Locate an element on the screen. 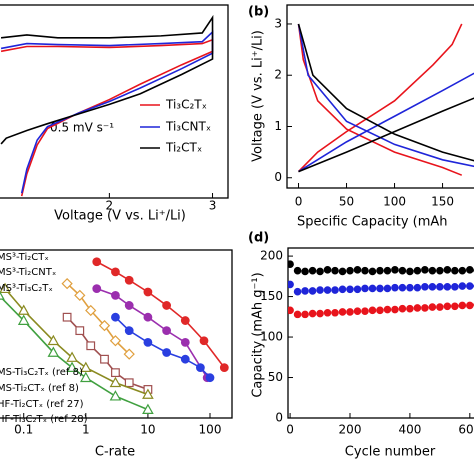 This screenshot has height=474, width=474. legend-label: HF-Ti₂CTₓ (ref 27) is located at coordinates (42, 404).